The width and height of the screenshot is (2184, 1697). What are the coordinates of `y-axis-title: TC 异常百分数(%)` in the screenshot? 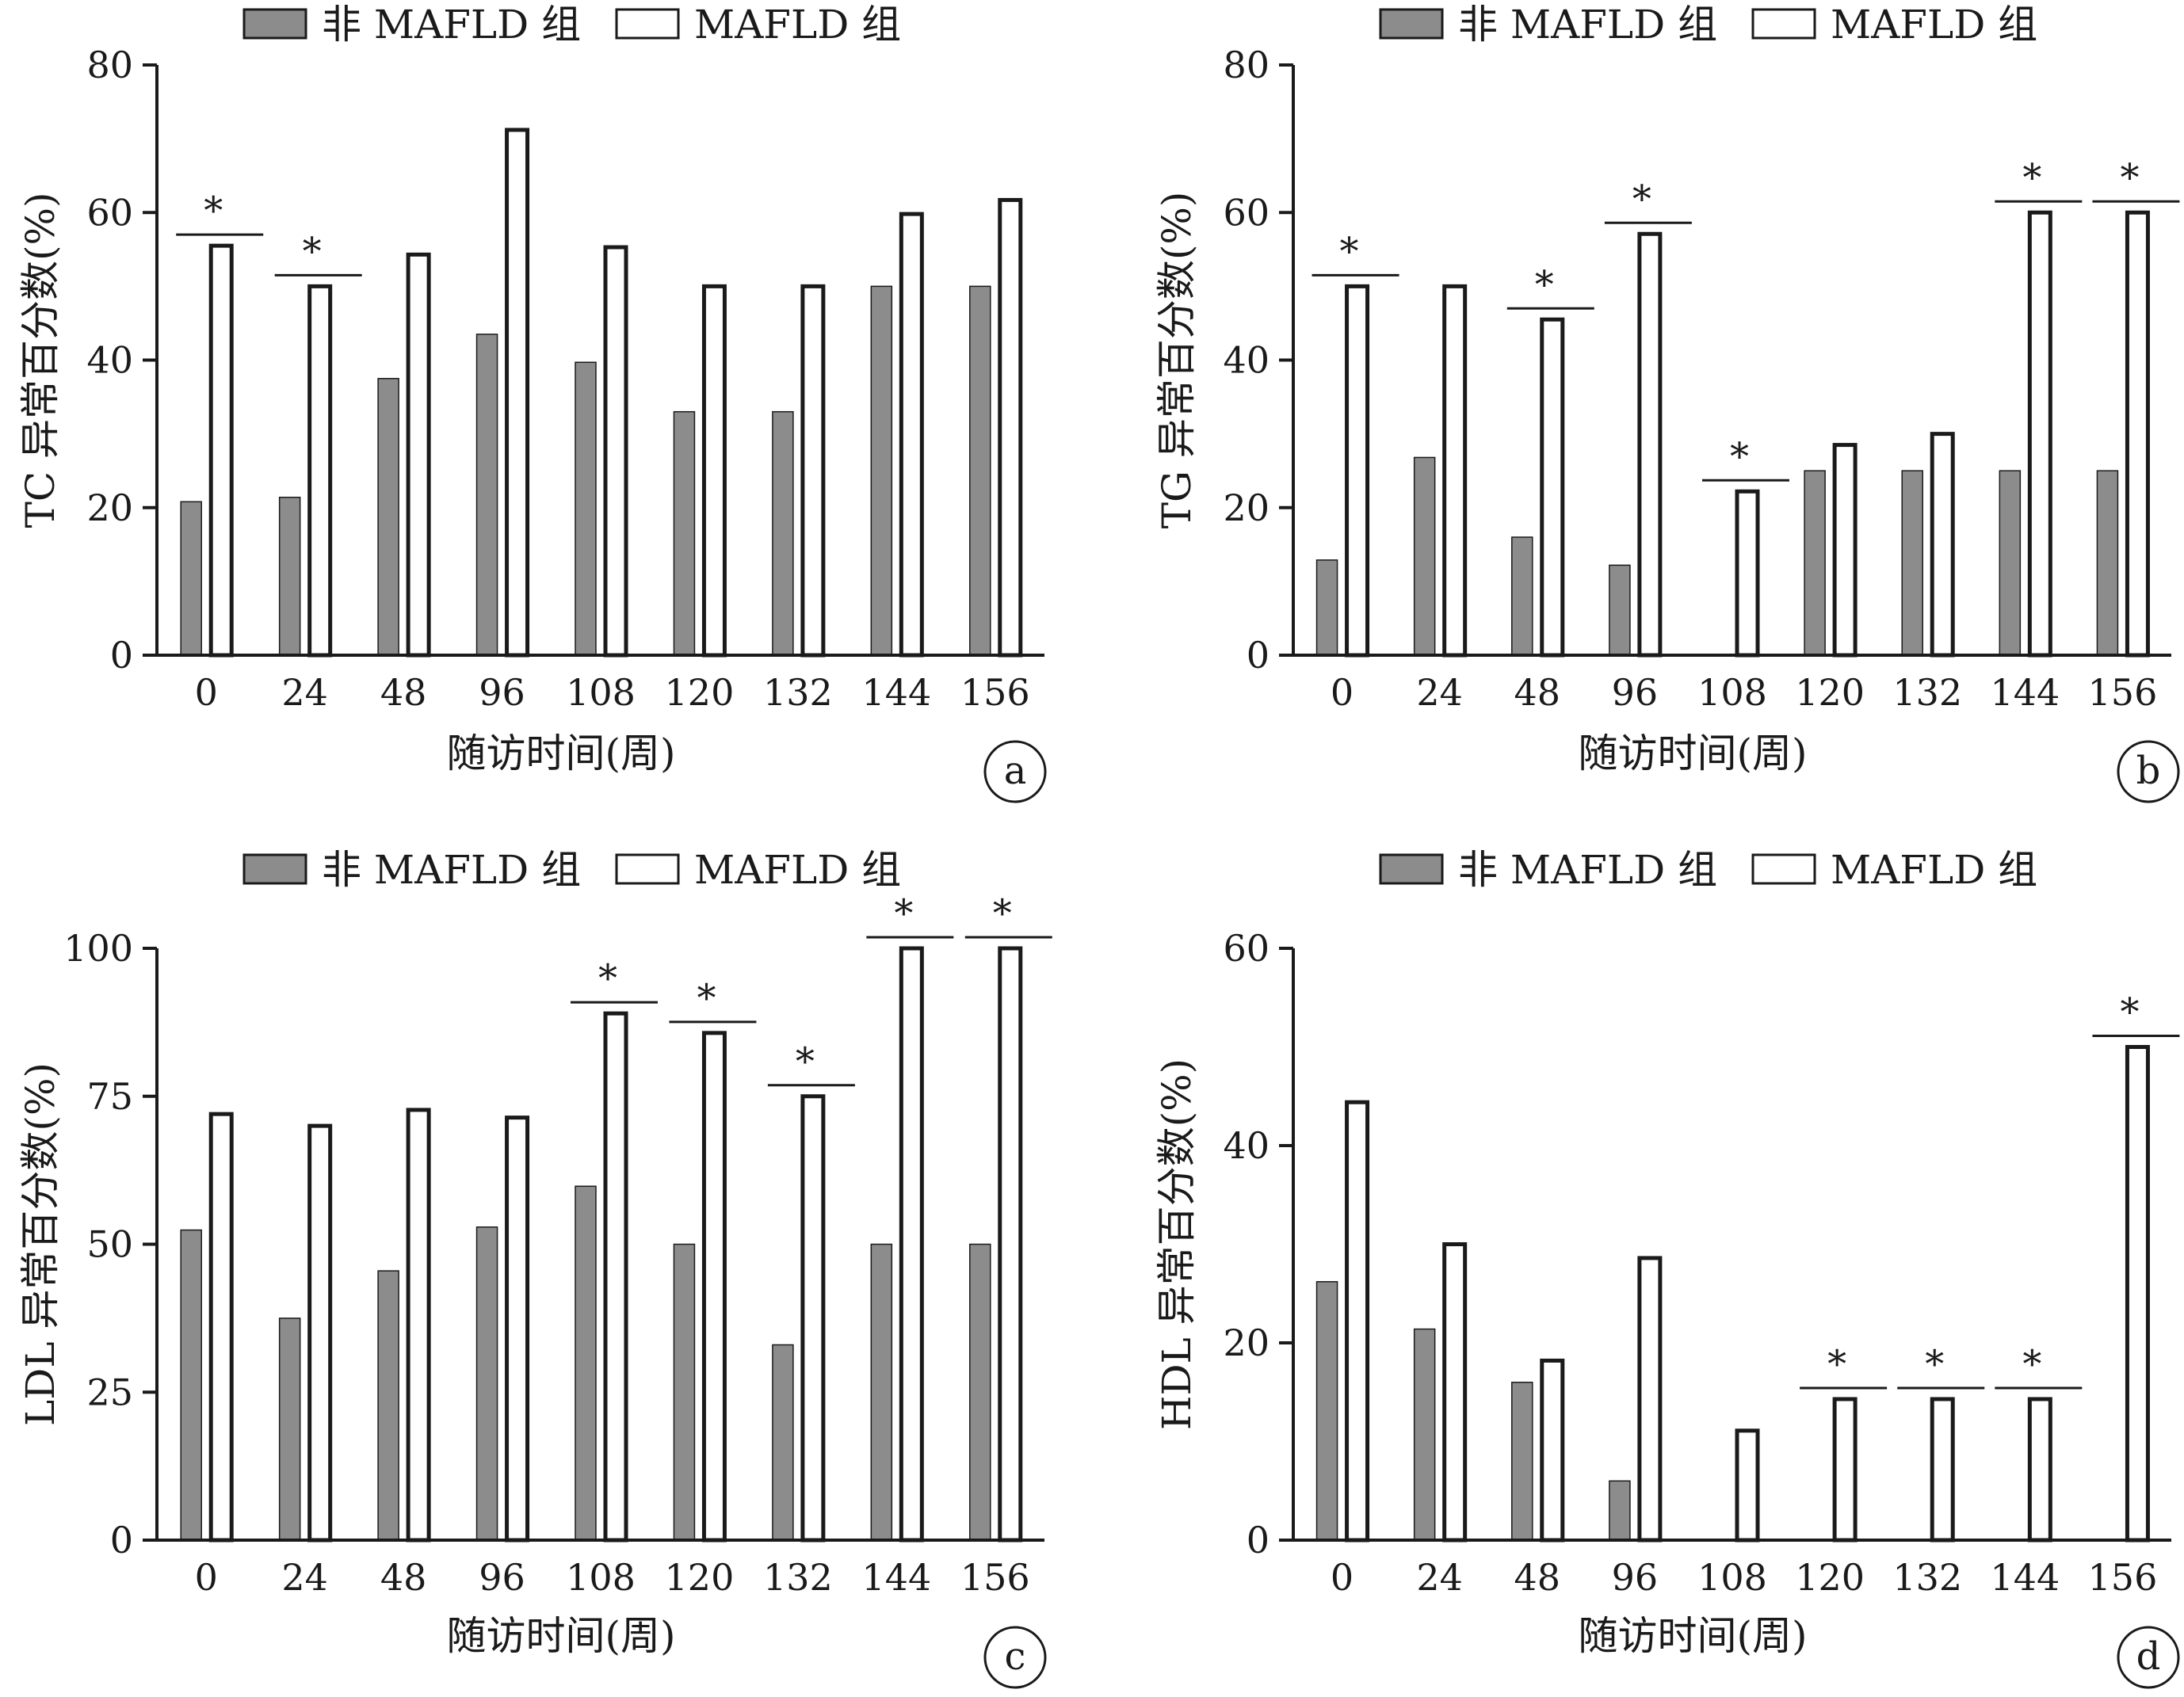 It's located at (40, 360).